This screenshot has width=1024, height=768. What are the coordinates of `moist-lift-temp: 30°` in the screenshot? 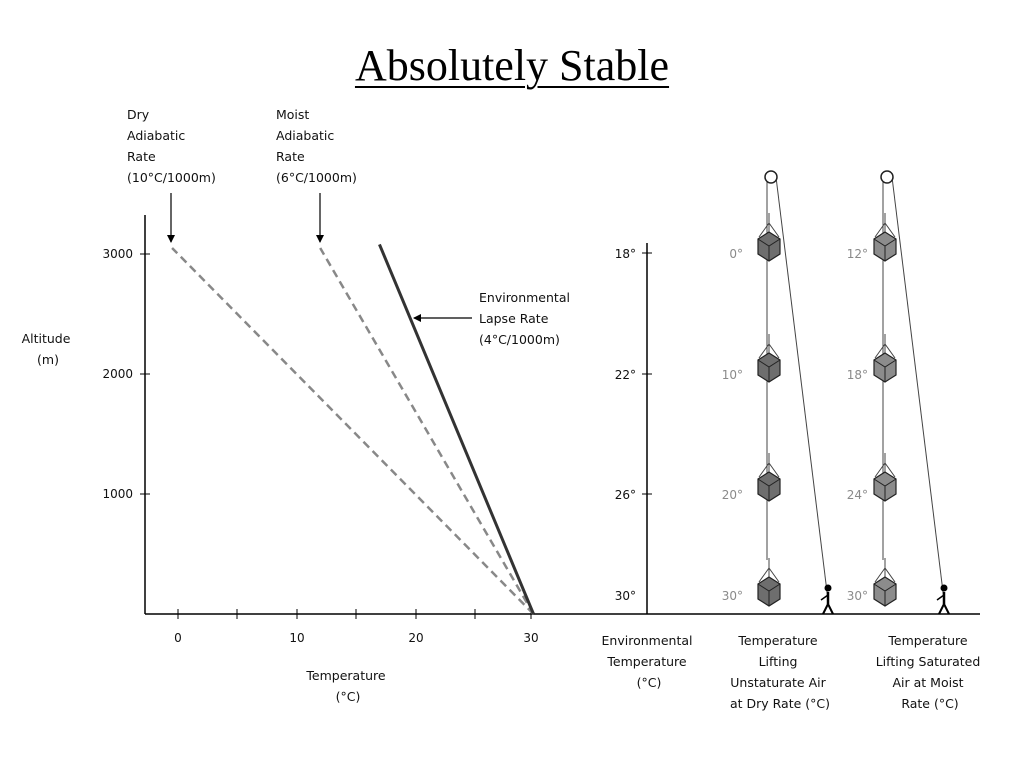 It's located at (857, 596).